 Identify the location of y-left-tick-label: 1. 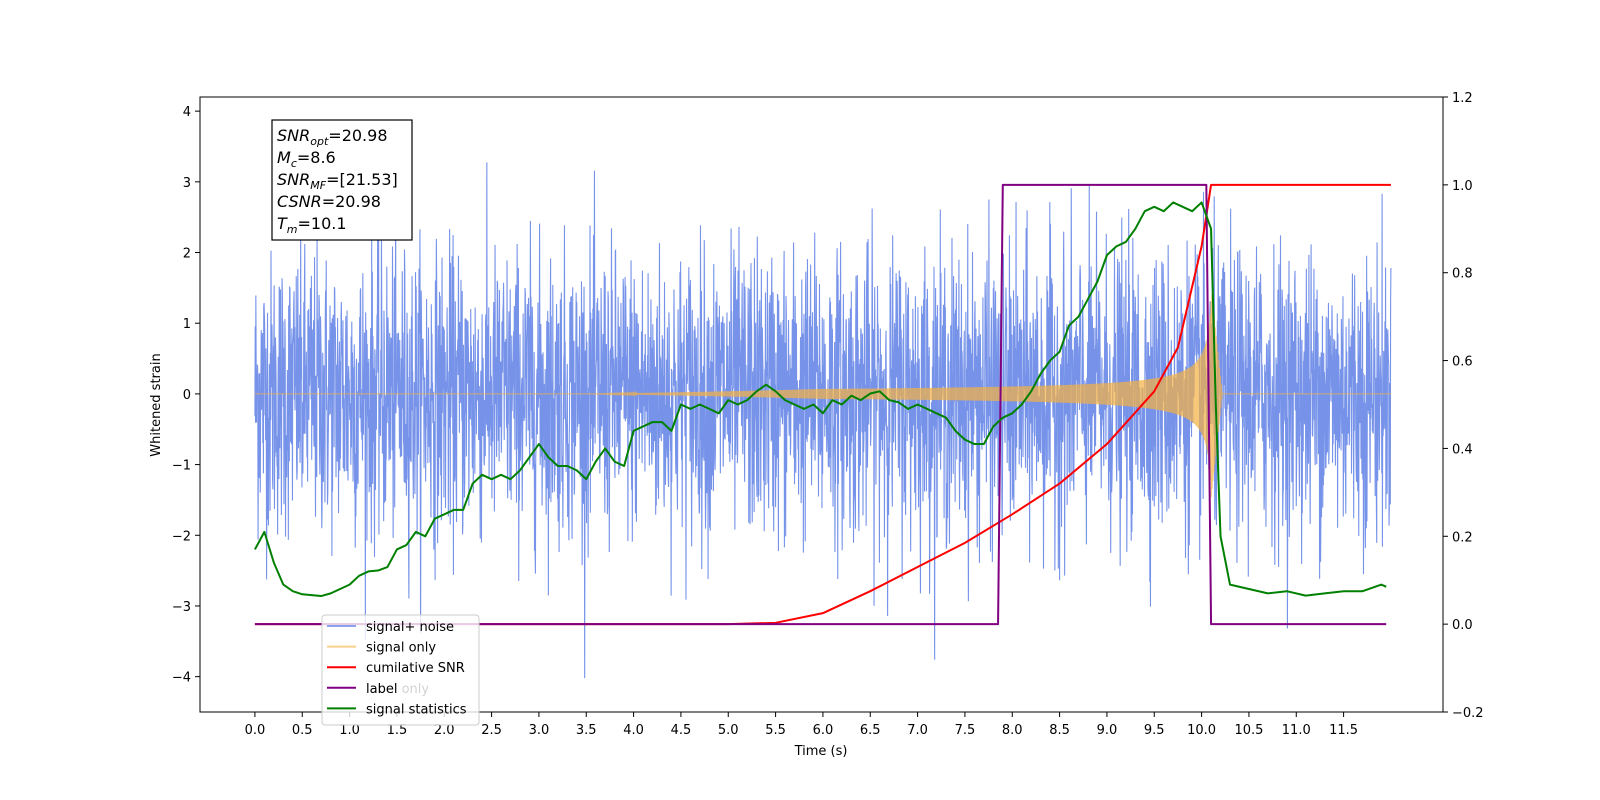
(187, 324).